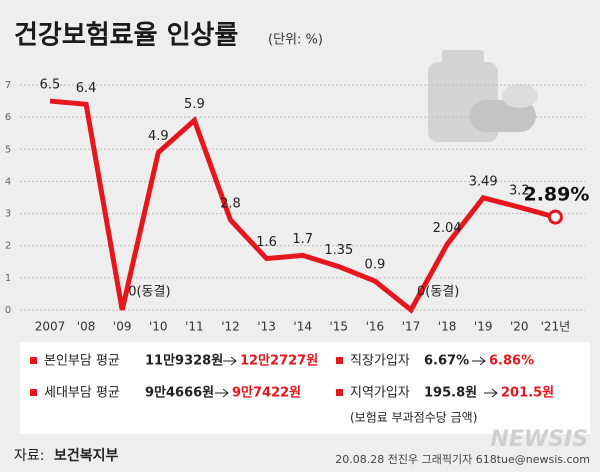  I want to click on x-tick-label: '16, so click(375, 327).